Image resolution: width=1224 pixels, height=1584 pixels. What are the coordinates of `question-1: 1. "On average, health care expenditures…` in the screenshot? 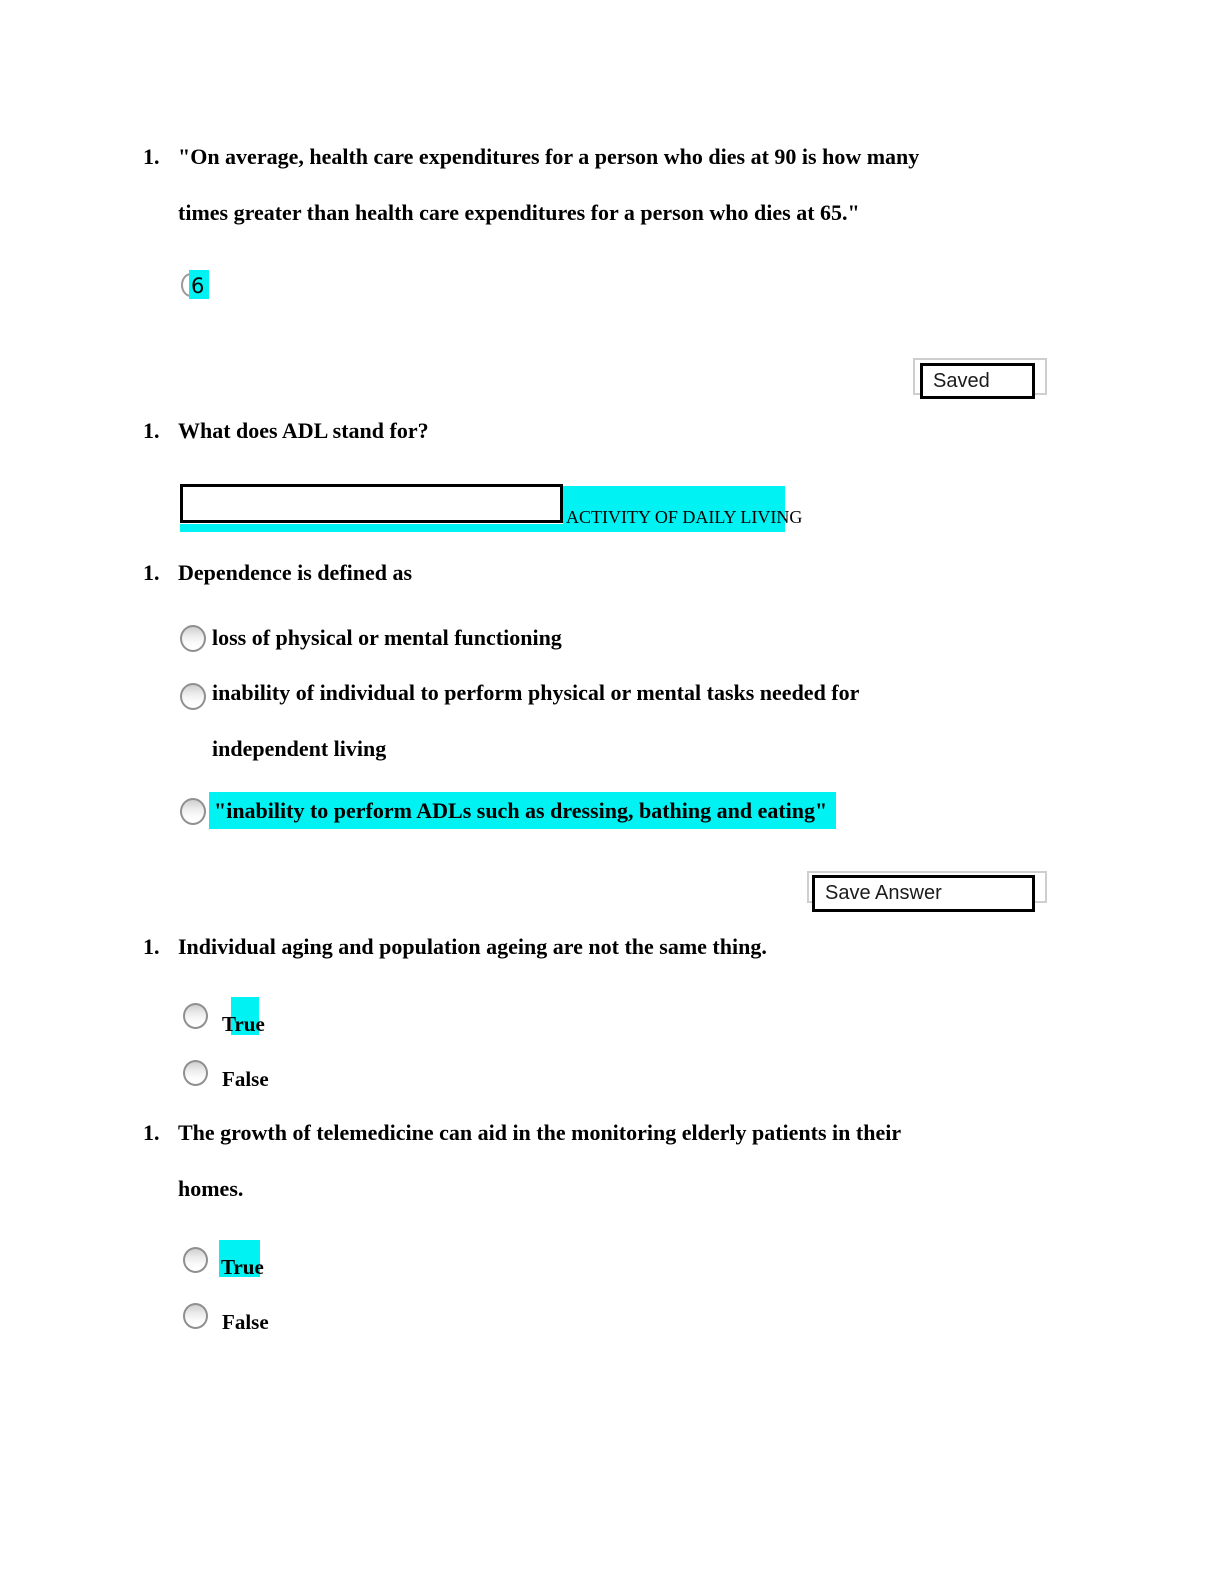 It's located at (531, 185).